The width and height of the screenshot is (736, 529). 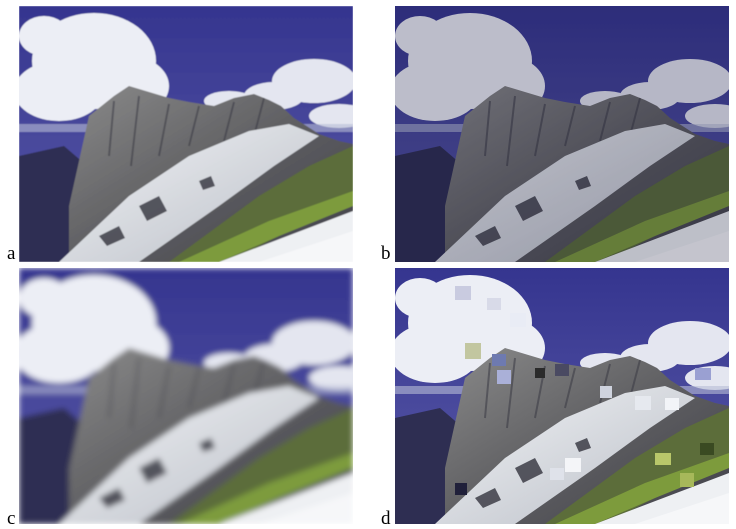 What do you see at coordinates (386, 253) in the screenshot?
I see `panel-label-b: b` at bounding box center [386, 253].